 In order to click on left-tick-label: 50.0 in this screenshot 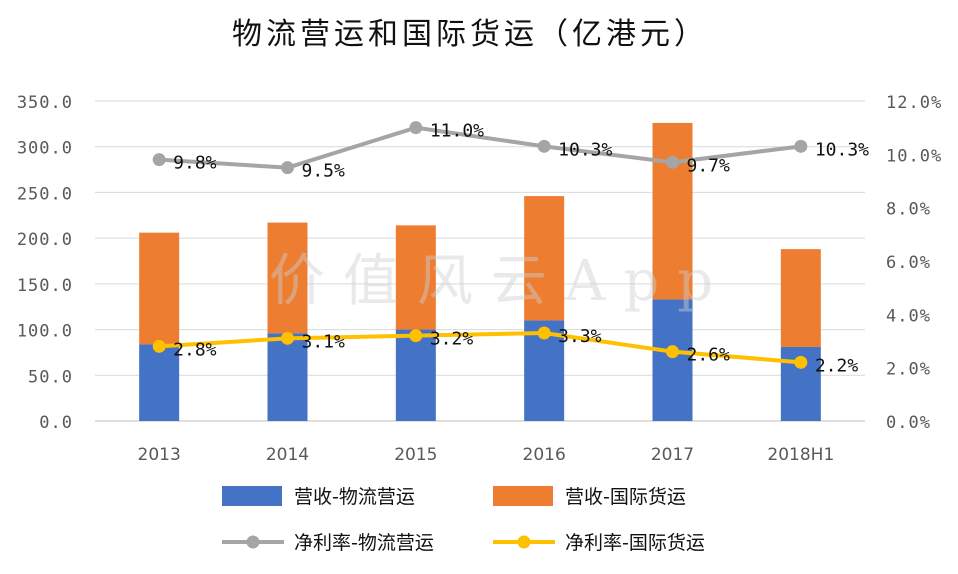, I will do `click(50, 377)`.